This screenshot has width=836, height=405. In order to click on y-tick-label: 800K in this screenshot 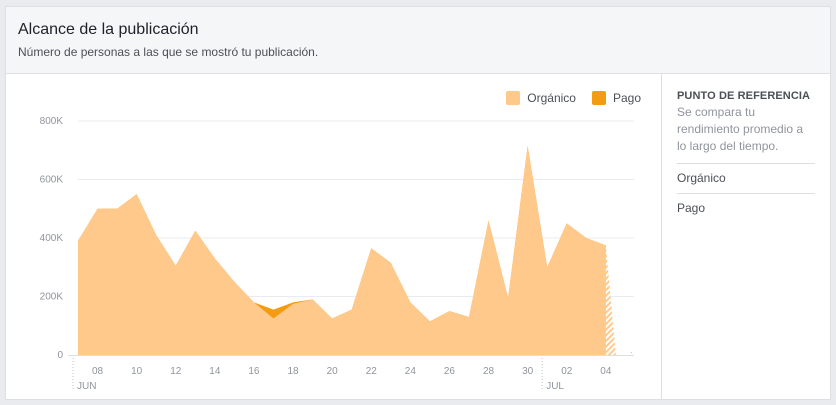, I will do `click(52, 121)`.